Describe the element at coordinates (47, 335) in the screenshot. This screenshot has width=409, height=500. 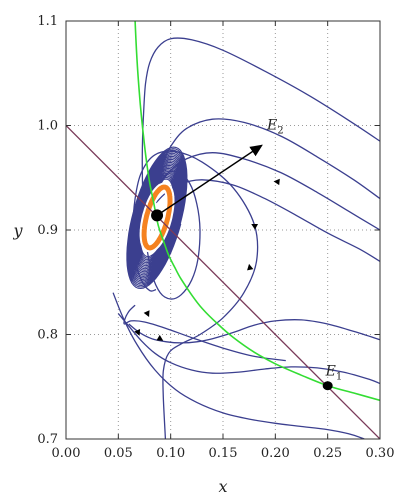
I see `y-tick-label: 0.8` at that location.